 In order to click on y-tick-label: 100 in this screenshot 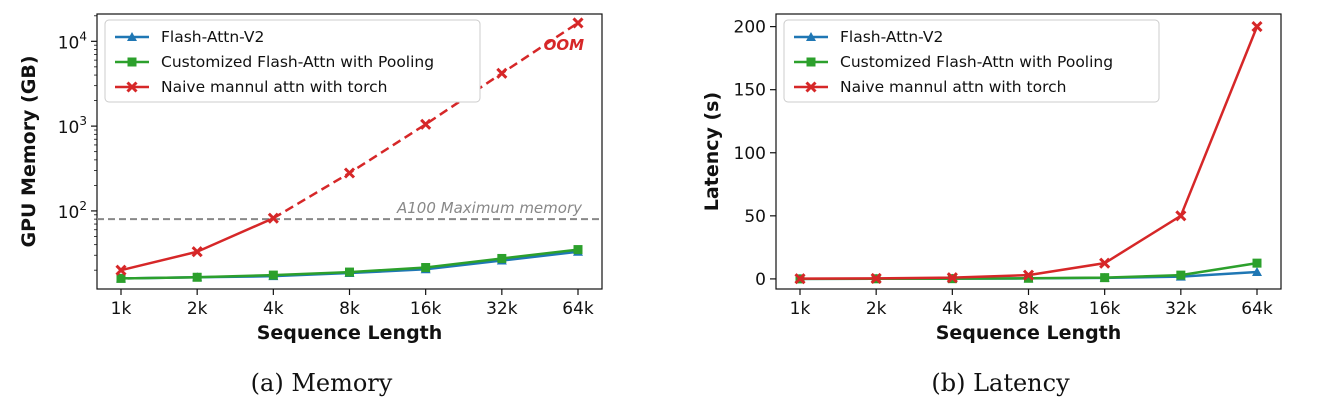, I will do `click(750, 154)`.